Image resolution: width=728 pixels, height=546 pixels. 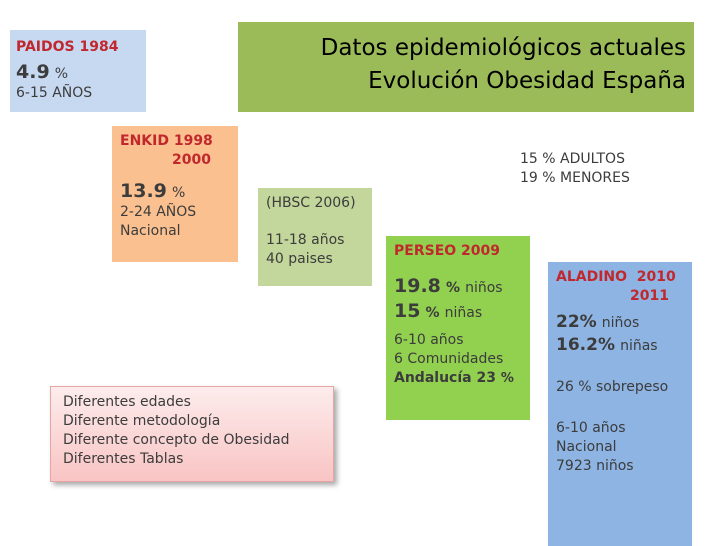 What do you see at coordinates (191, 160) in the screenshot?
I see `enkid-year2: 2000` at bounding box center [191, 160].